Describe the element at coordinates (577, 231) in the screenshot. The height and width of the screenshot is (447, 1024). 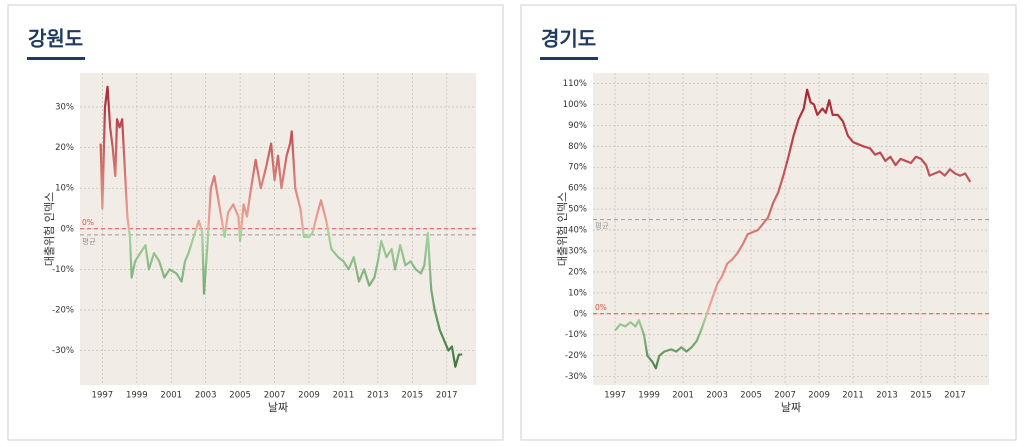
I see `y-tick-label: 40%` at that location.